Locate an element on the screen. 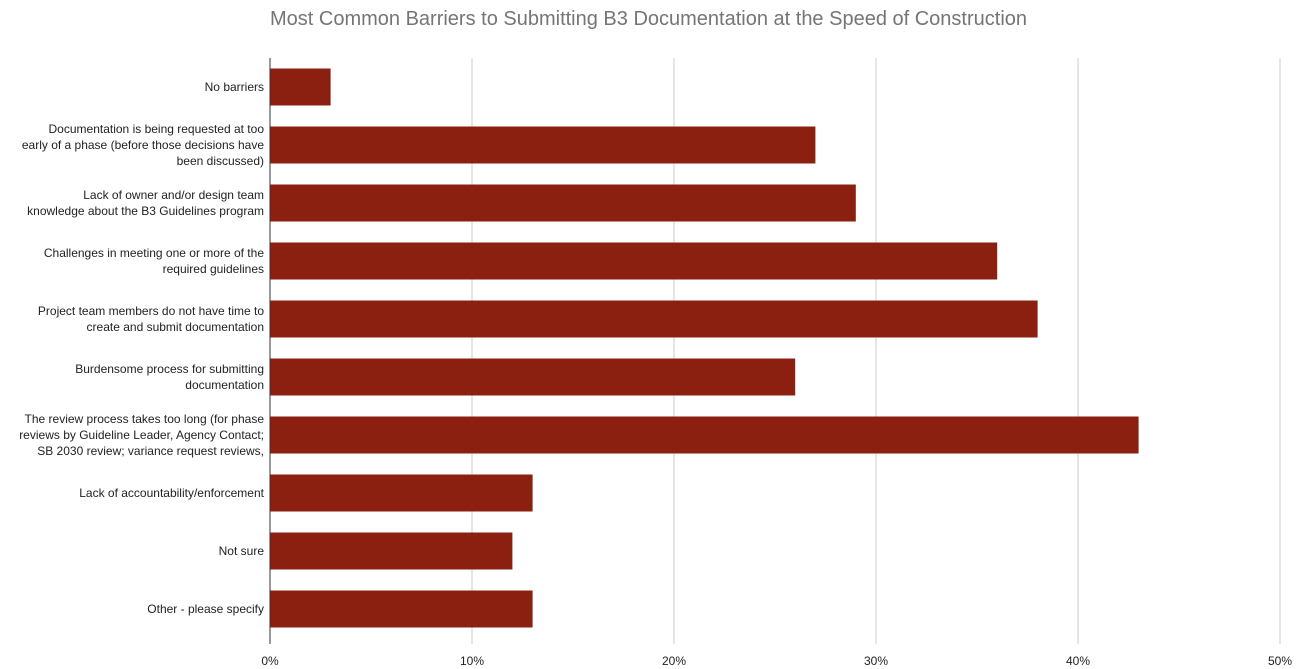  x-tick-label: 30% is located at coordinates (876, 661).